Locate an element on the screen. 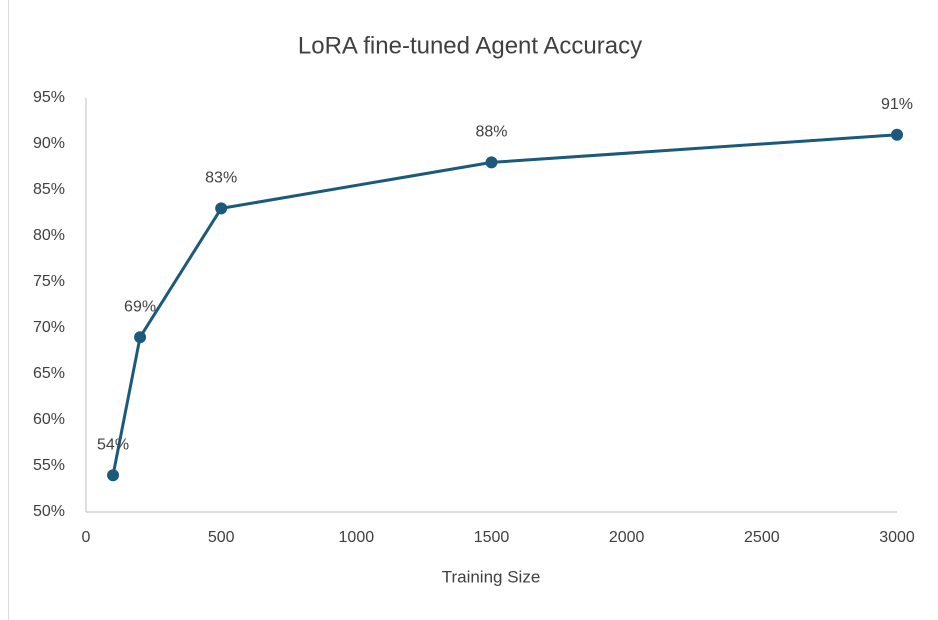 The width and height of the screenshot is (938, 620). x-tick-label: 500 is located at coordinates (221, 537).